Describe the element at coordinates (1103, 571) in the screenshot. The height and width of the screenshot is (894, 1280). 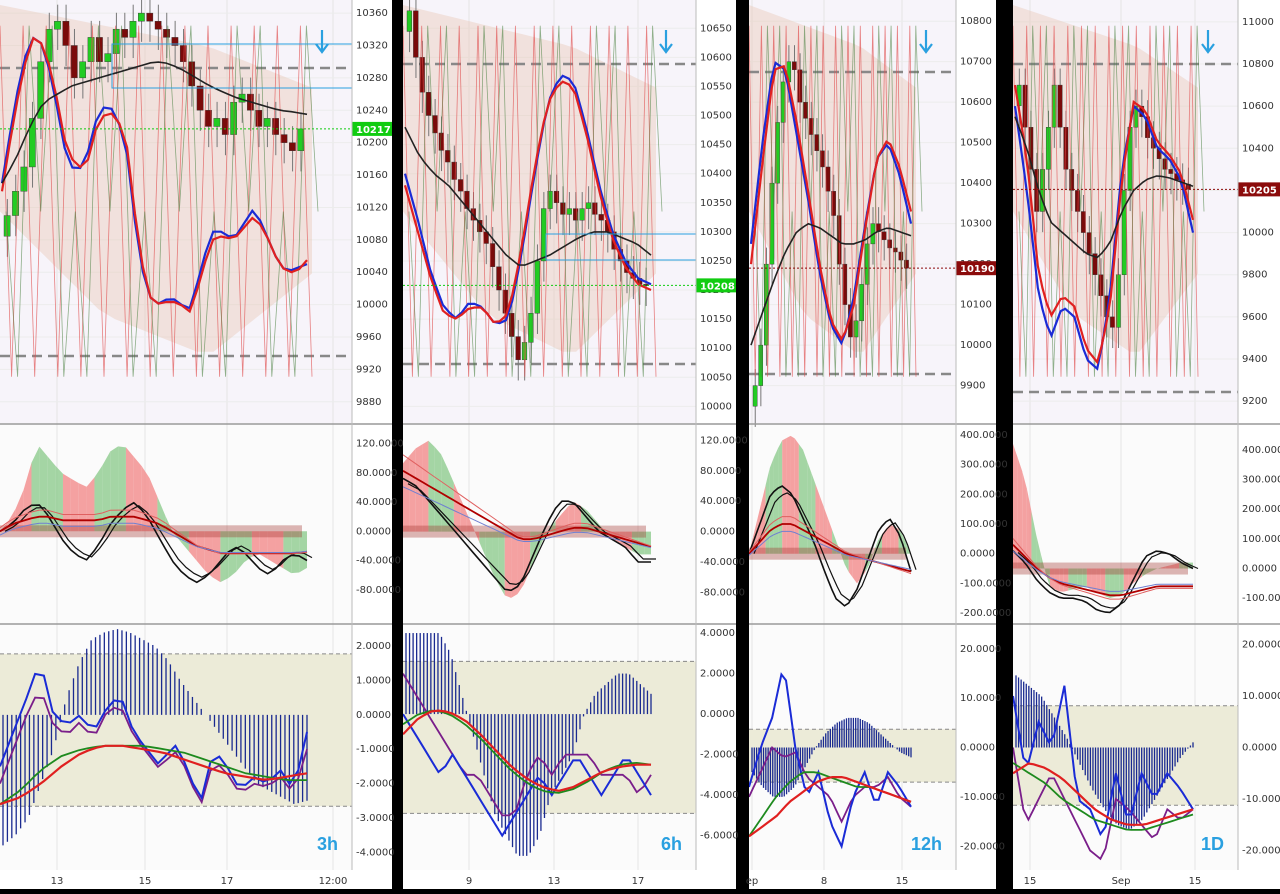
I see `oscillator-line-blue` at that location.